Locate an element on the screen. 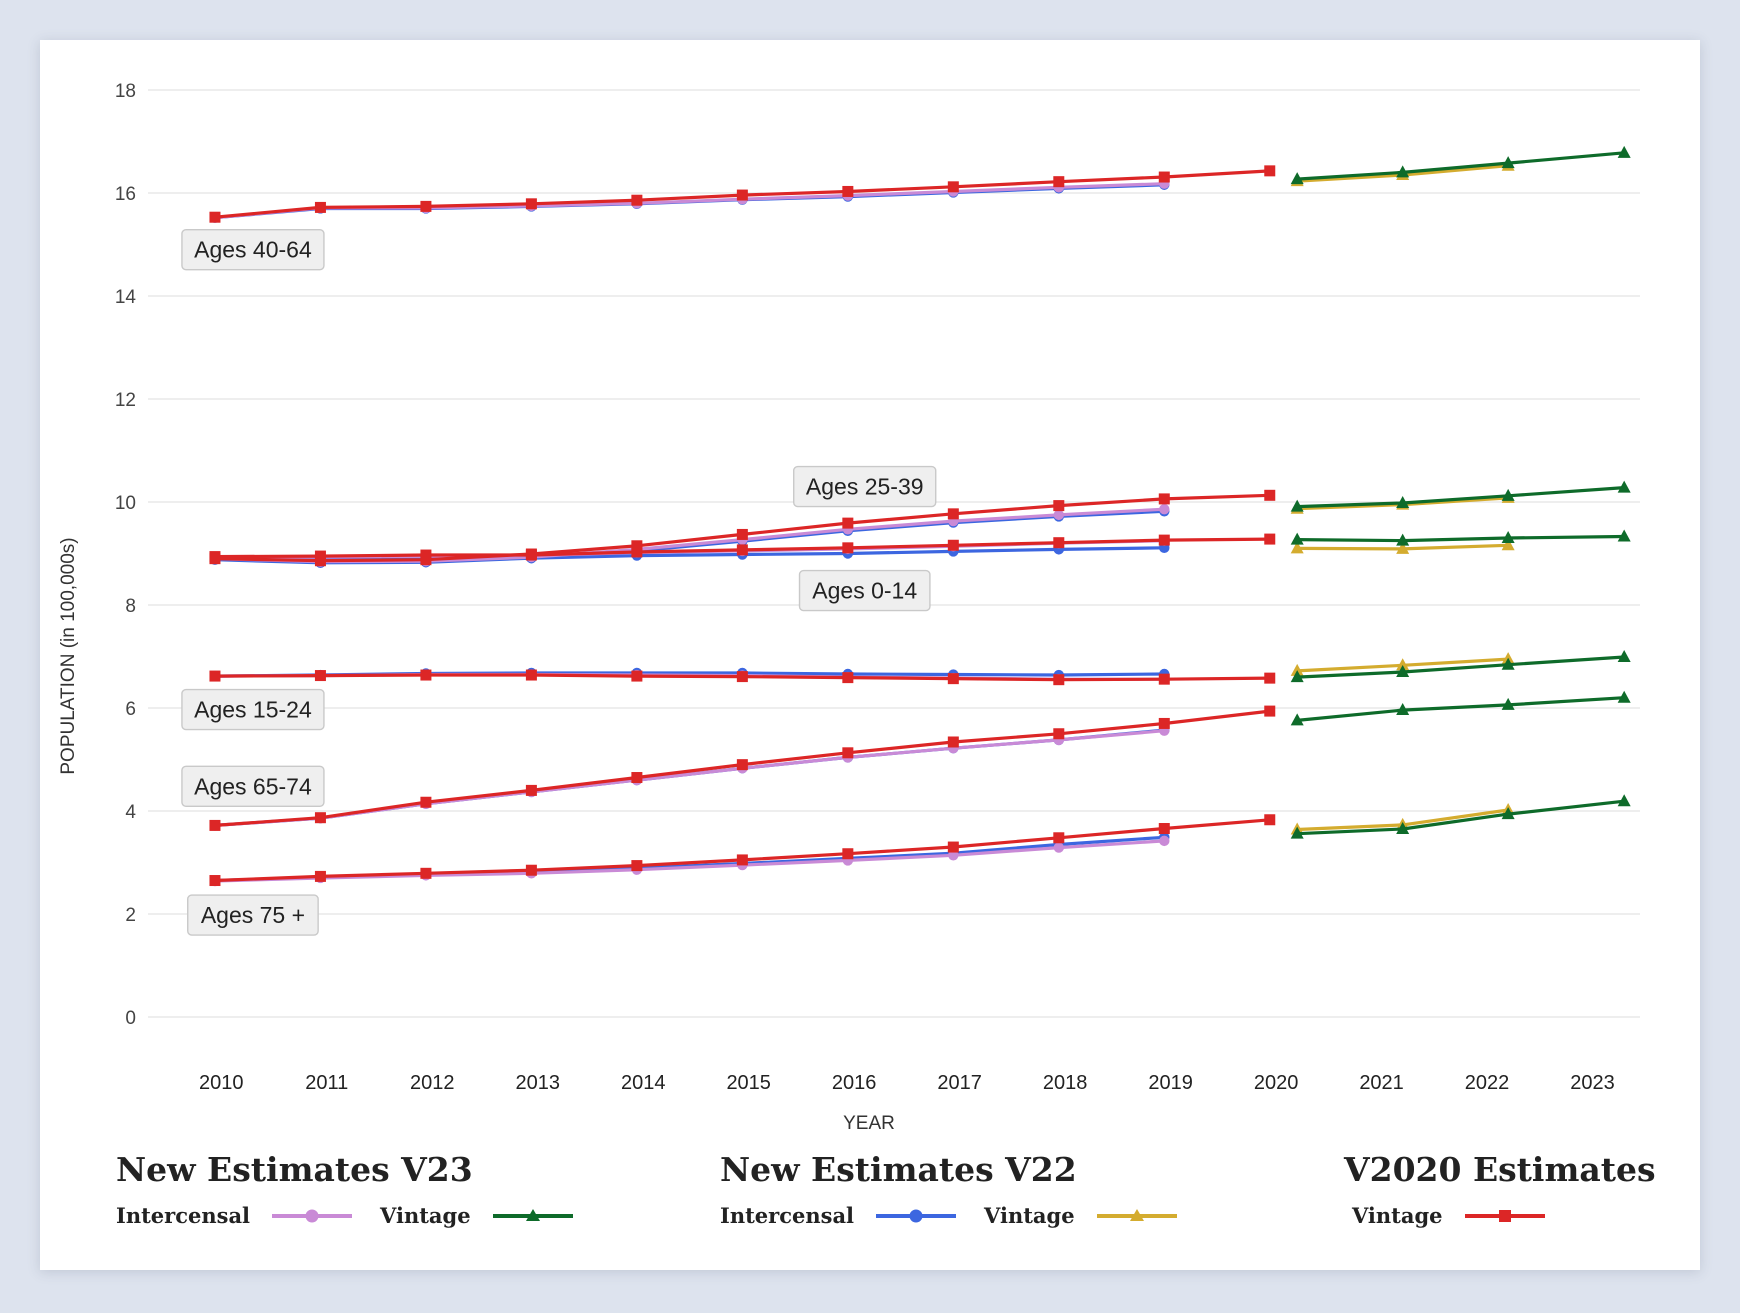 The image size is (1740, 1313). series-ages-0-14-v23-vintage is located at coordinates (1460, 537).